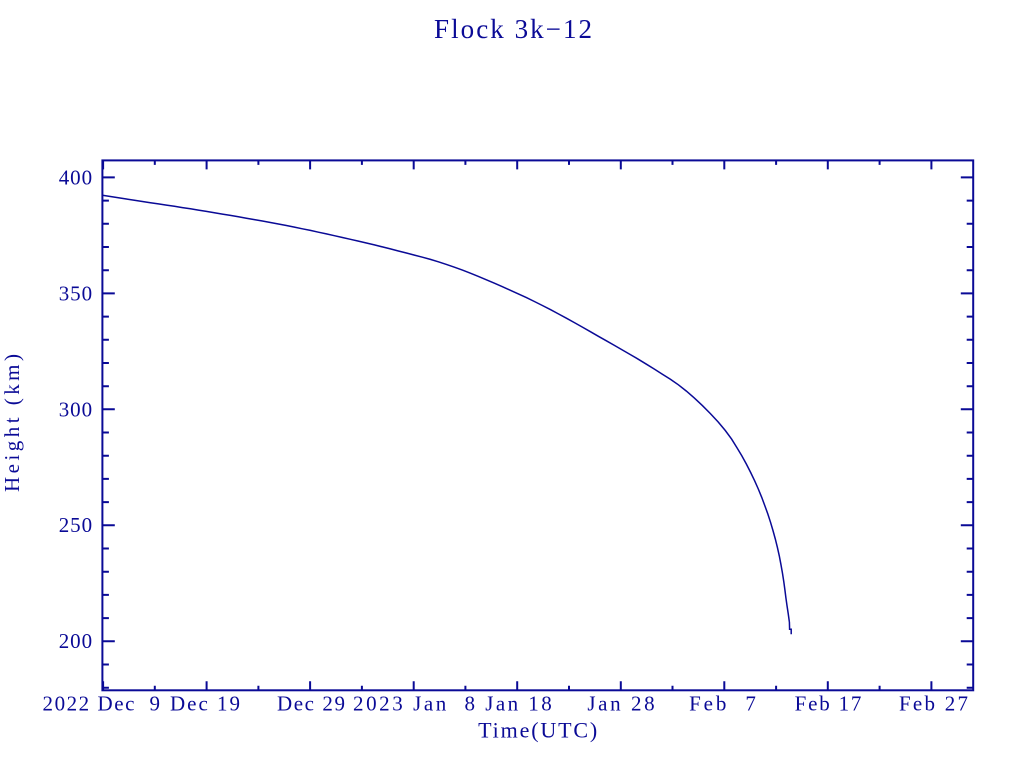 The height and width of the screenshot is (768, 1024). What do you see at coordinates (102, 704) in the screenshot?
I see `svg-text: 2022 Dec 9` at bounding box center [102, 704].